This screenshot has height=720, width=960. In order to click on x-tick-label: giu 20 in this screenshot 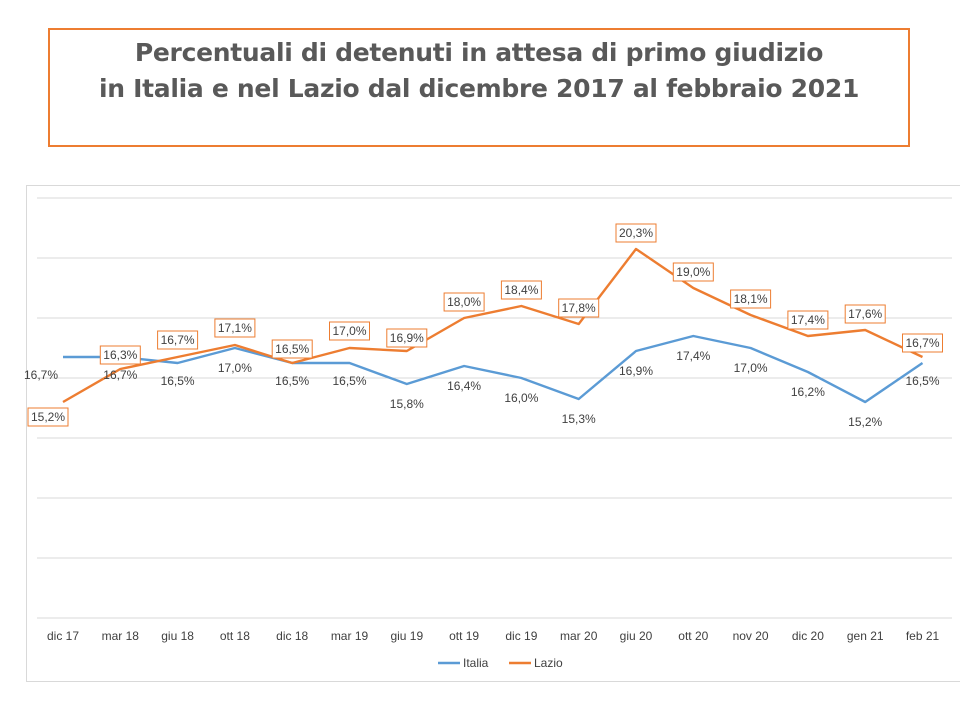, I will do `click(636, 636)`.